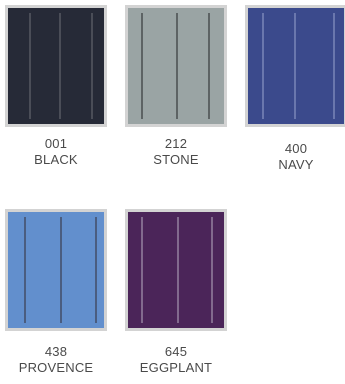  I want to click on swatch-name: STONE, so click(176, 159).